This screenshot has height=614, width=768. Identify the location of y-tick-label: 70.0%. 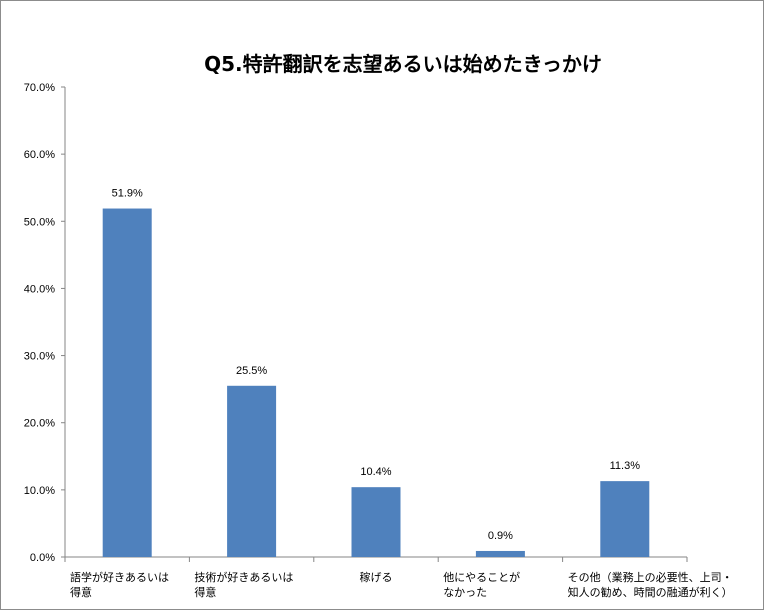
(39, 88).